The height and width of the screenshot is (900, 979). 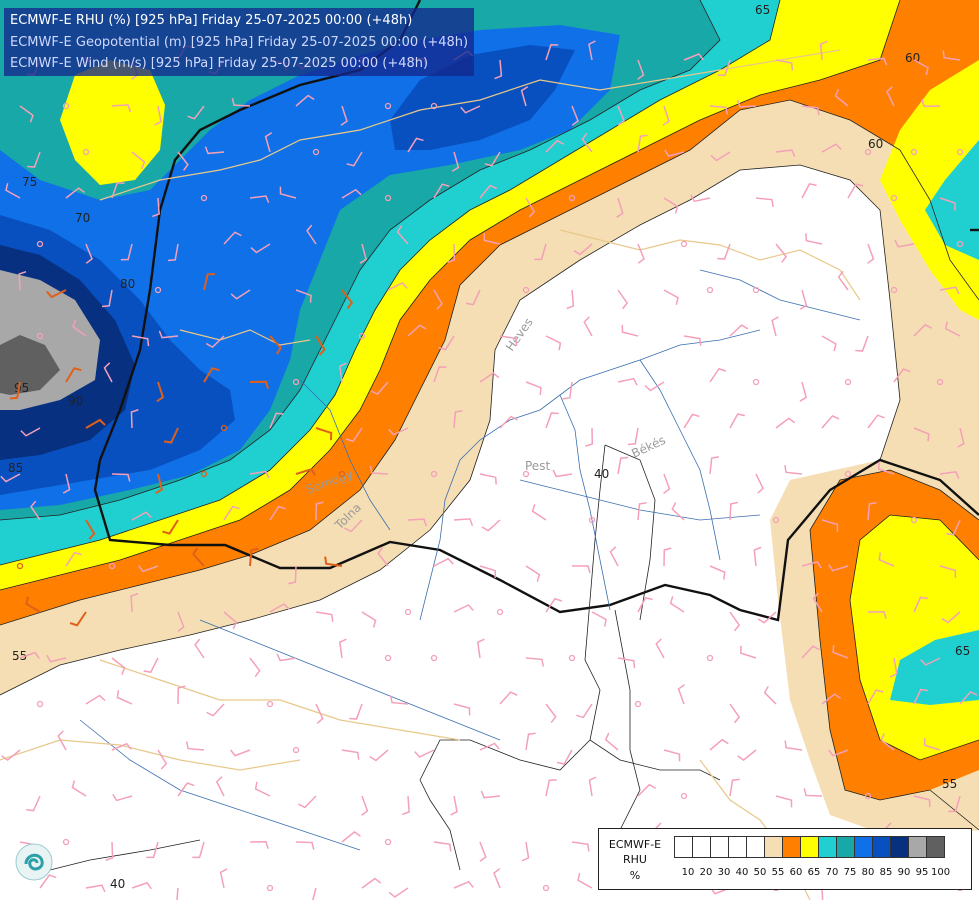 I want to click on rhu-band-65-right, so click(x=929, y=190).